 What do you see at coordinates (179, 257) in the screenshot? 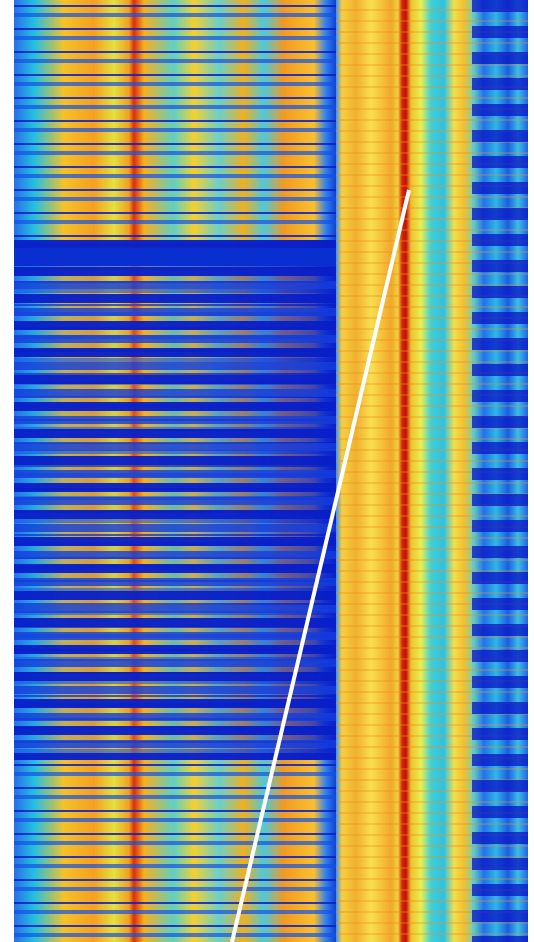
I see `heatmap-blue-band` at bounding box center [179, 257].